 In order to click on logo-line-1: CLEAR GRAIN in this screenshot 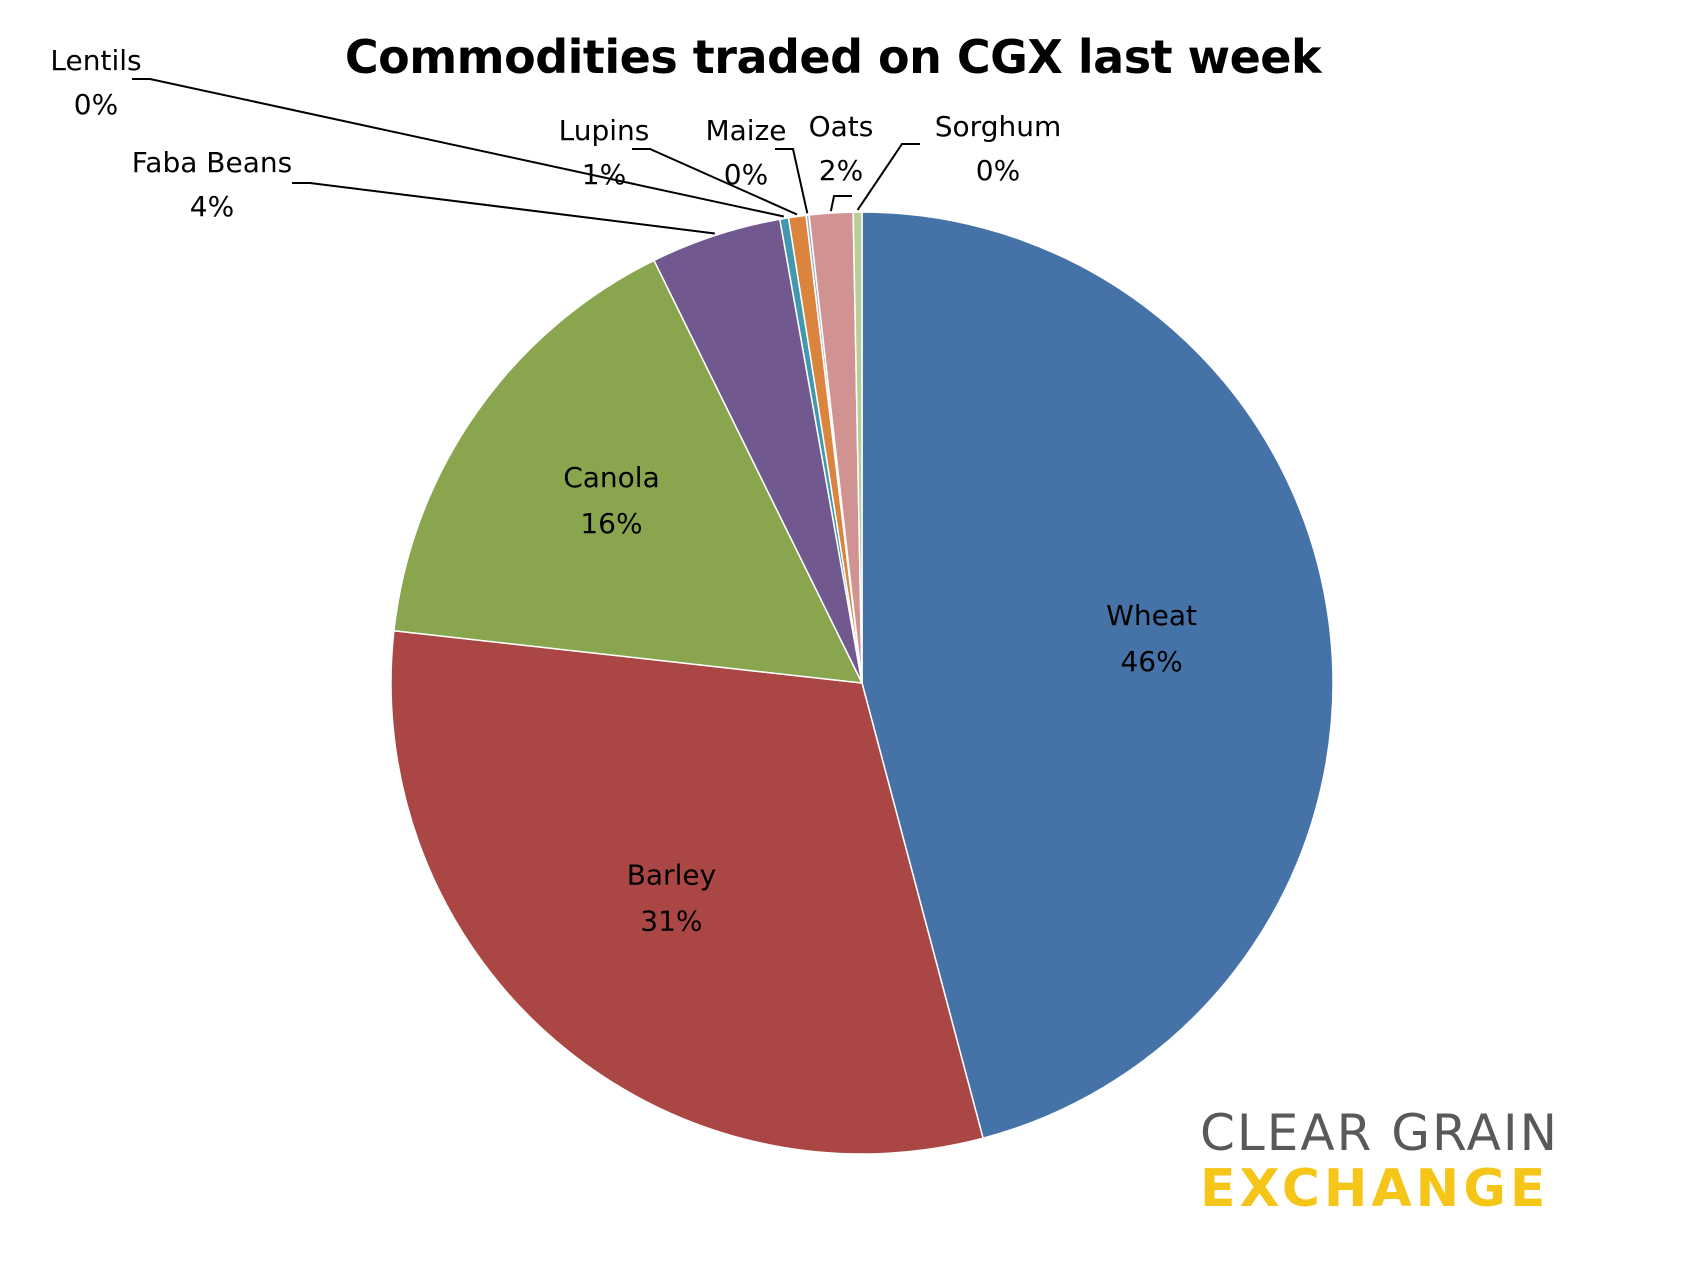, I will do `click(1380, 1133)`.